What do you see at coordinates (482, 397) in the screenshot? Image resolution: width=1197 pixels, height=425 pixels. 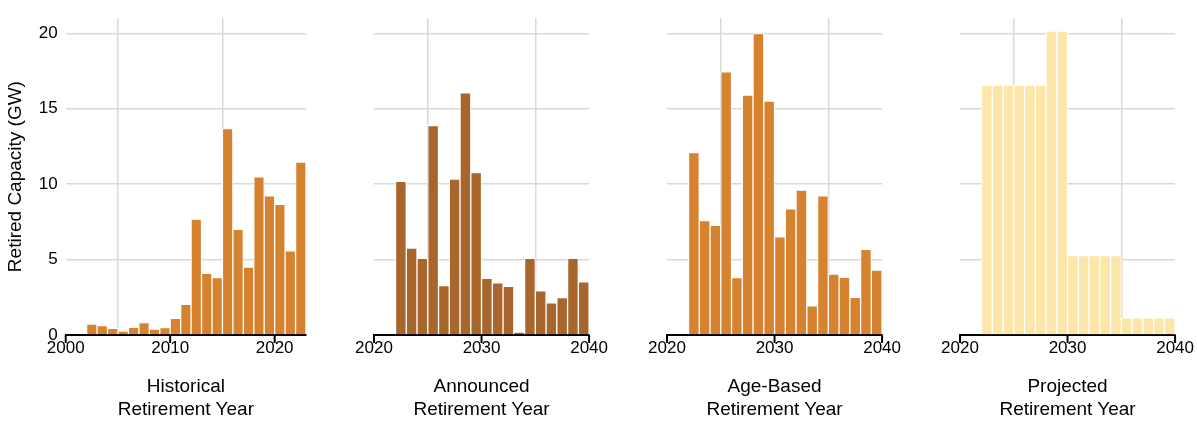 I see `x-axis-title: Announced Retirement Year` at bounding box center [482, 397].